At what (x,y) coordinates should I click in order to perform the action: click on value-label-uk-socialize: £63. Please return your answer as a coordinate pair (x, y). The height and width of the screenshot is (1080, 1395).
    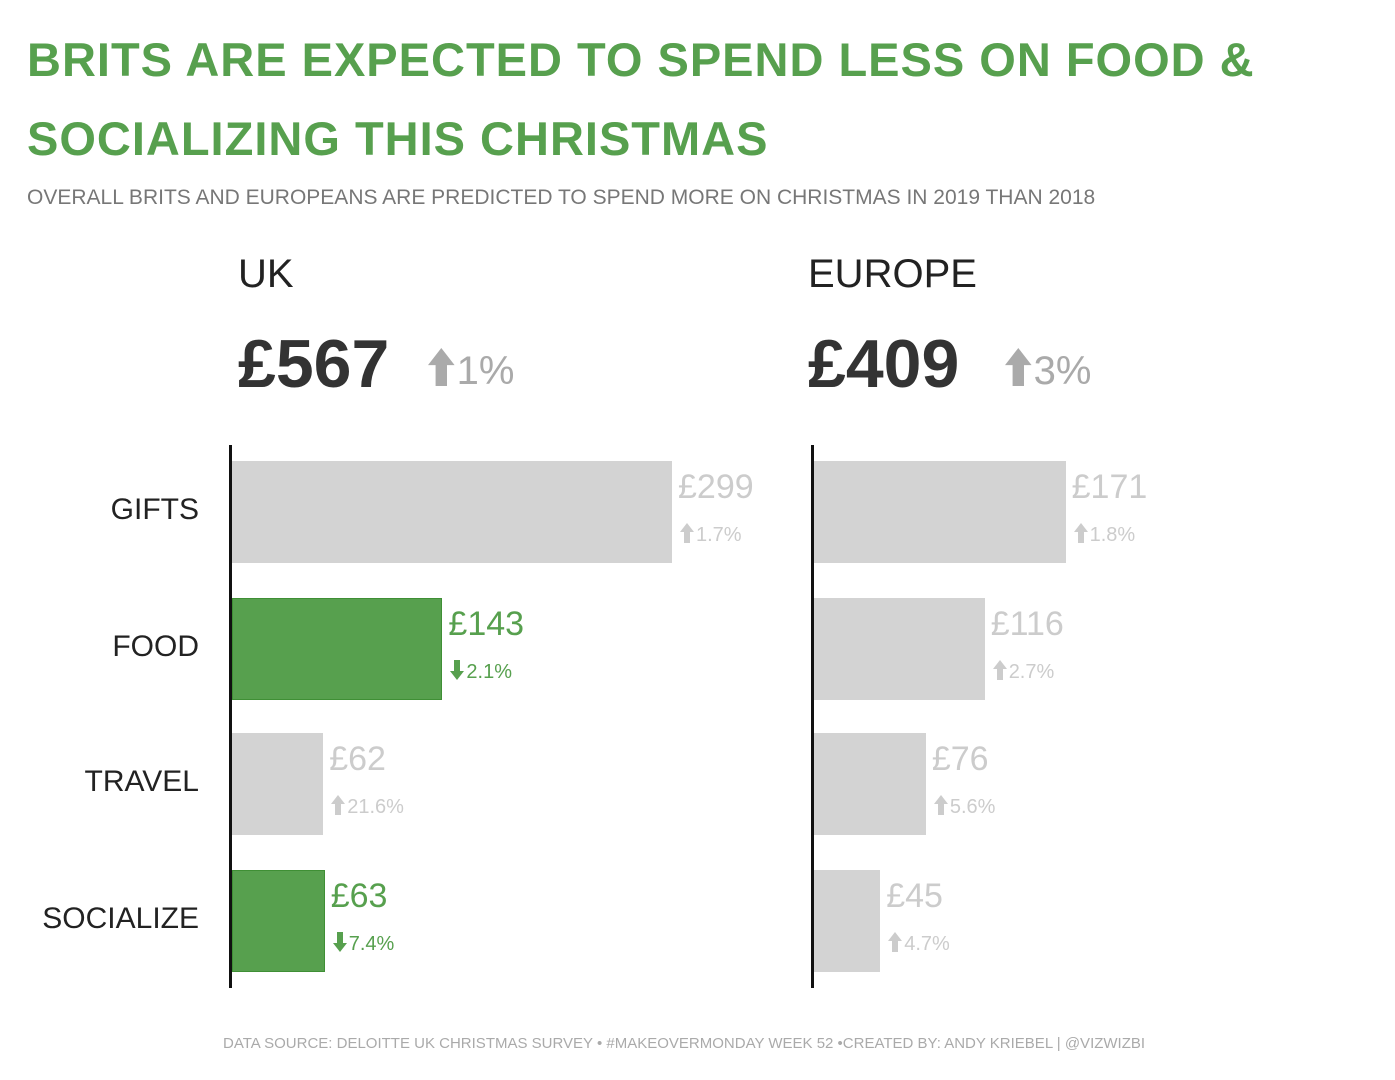
    Looking at the image, I should click on (359, 896).